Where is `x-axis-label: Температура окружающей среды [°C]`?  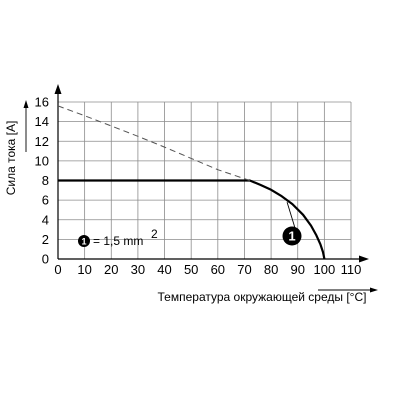 x-axis-label: Температура окружающей среды [°C] is located at coordinates (262, 297).